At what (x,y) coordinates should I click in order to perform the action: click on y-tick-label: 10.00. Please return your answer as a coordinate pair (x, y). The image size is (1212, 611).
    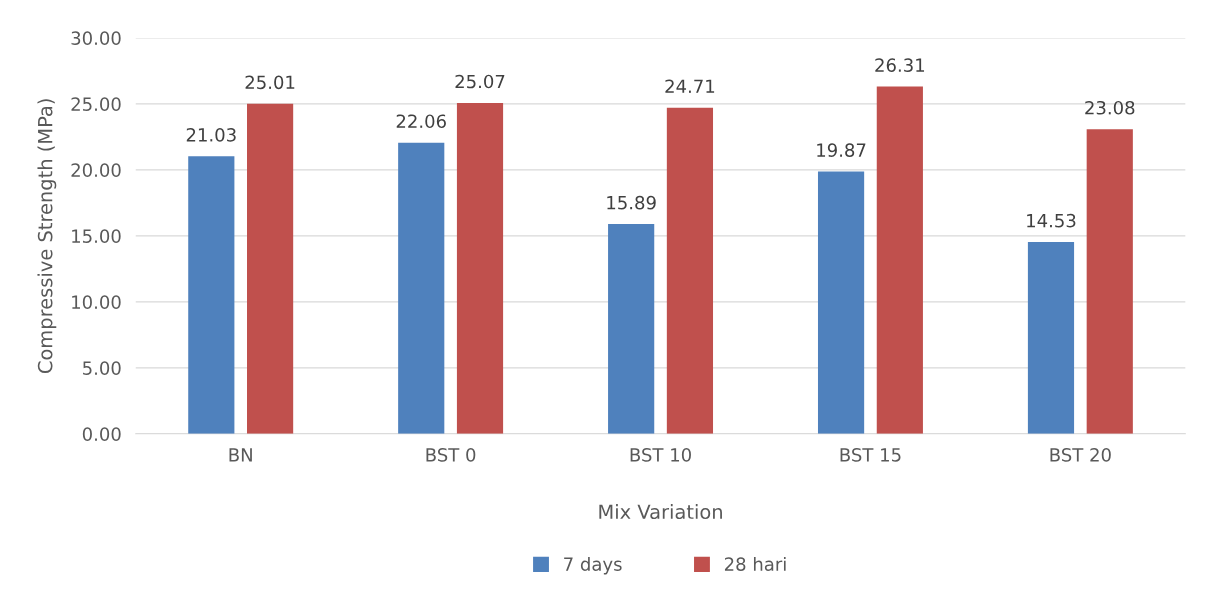
    Looking at the image, I should click on (96, 302).